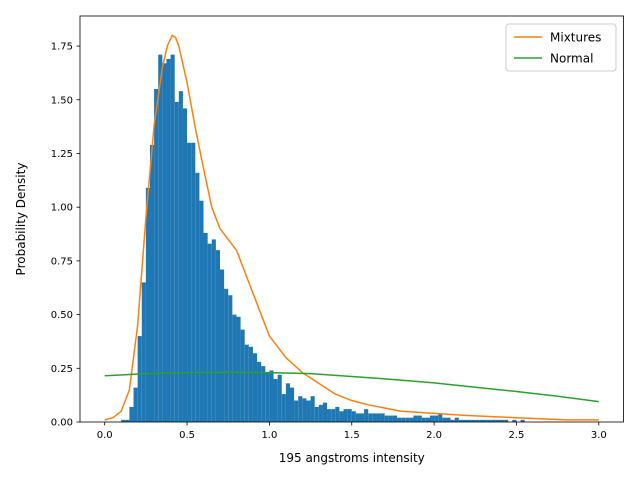  What do you see at coordinates (352, 458) in the screenshot?
I see `x-axis-label: 195 angstroms intensity` at bounding box center [352, 458].